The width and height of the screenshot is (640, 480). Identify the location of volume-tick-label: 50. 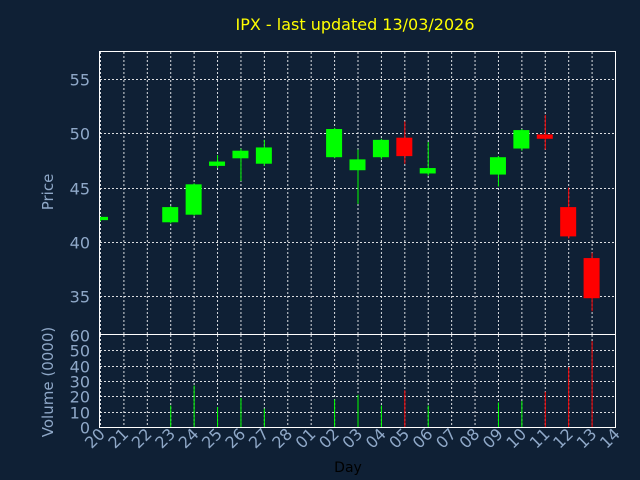
(80, 351).